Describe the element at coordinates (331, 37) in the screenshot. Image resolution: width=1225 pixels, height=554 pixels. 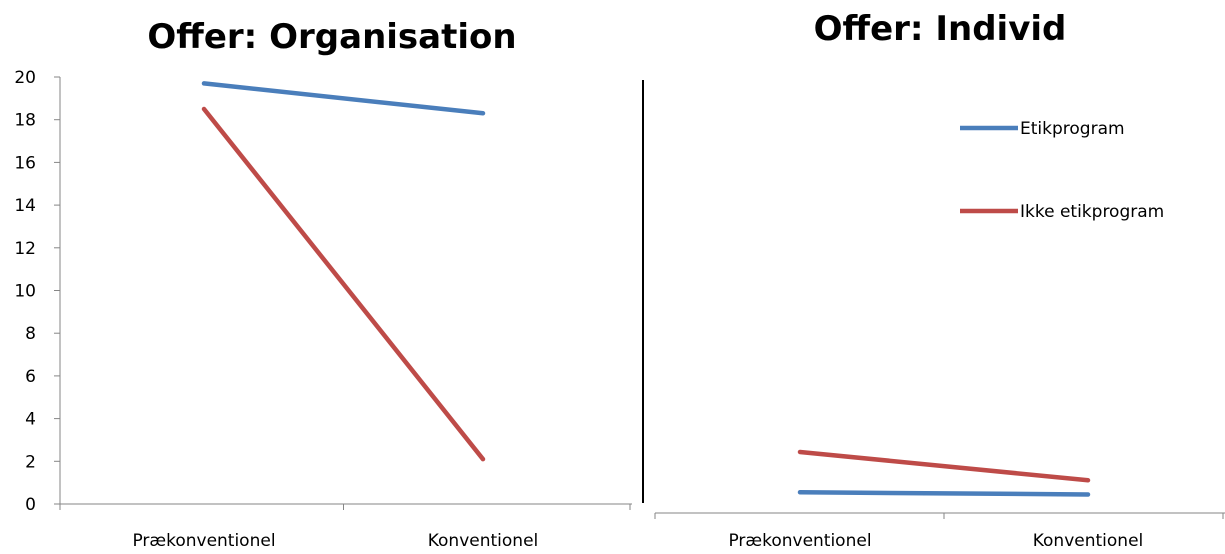
I see `chart-title-organisation: Offer: Organisation` at that location.